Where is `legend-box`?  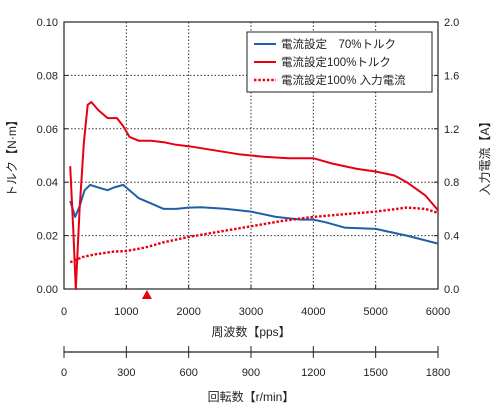
legend-box is located at coordinates (339, 62).